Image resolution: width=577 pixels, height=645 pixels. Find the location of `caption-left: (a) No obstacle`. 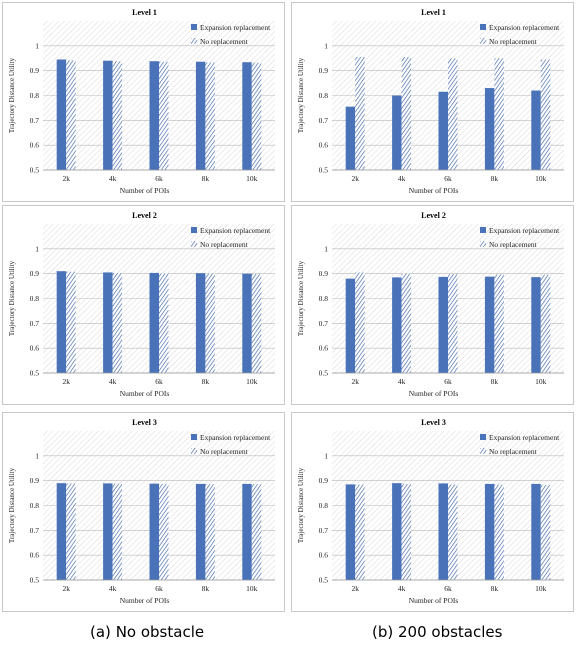

caption-left: (a) No obstacle is located at coordinates (147, 632).